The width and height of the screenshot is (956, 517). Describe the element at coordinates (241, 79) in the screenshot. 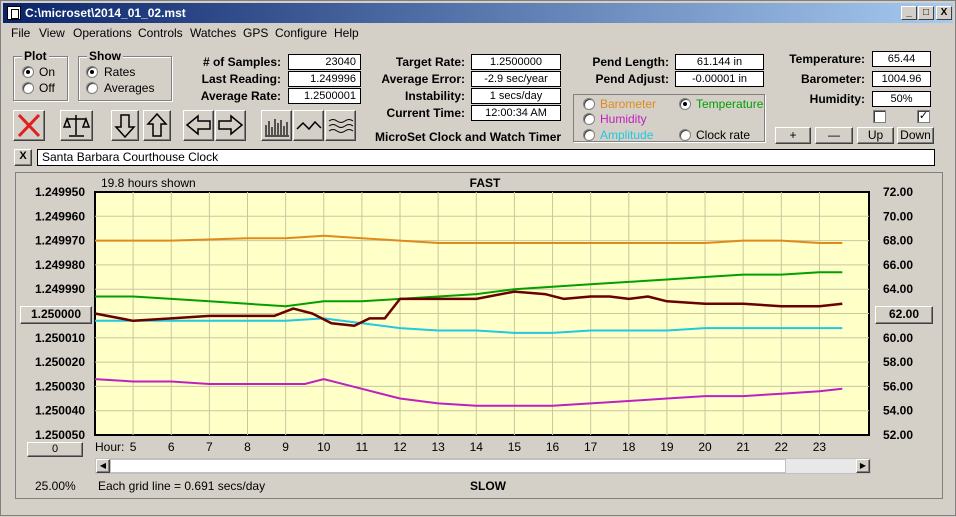

I see `last-reading-label: Last Reading:` at that location.